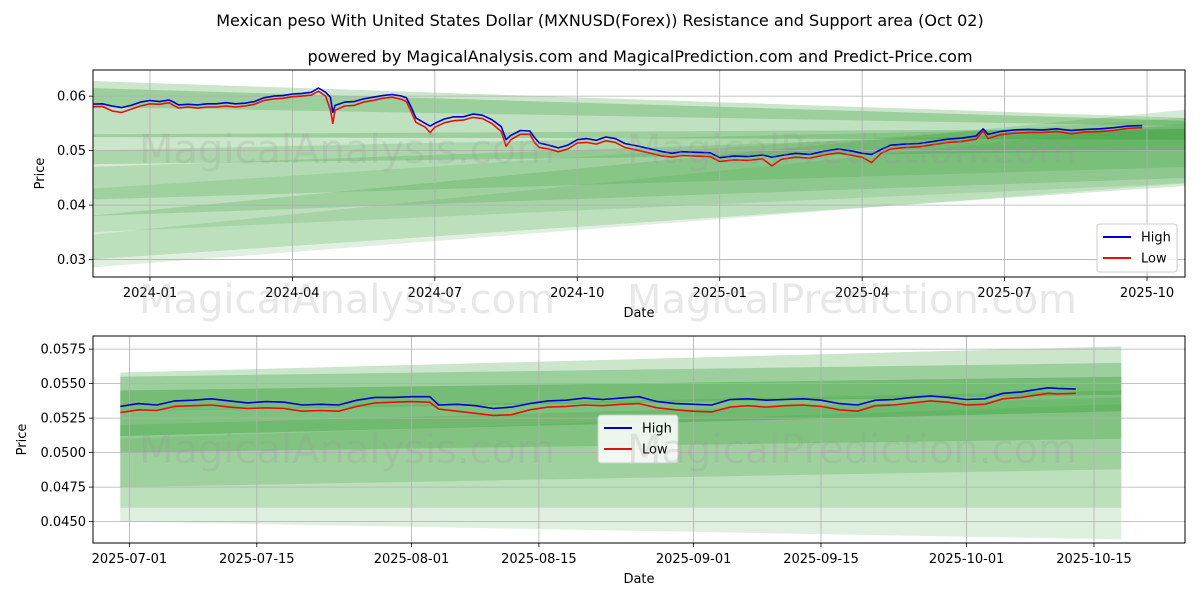 Image resolution: width=1200 pixels, height=600 pixels. Describe the element at coordinates (638, 579) in the screenshot. I see `bottom-panel-x-axis-label: Date` at that location.